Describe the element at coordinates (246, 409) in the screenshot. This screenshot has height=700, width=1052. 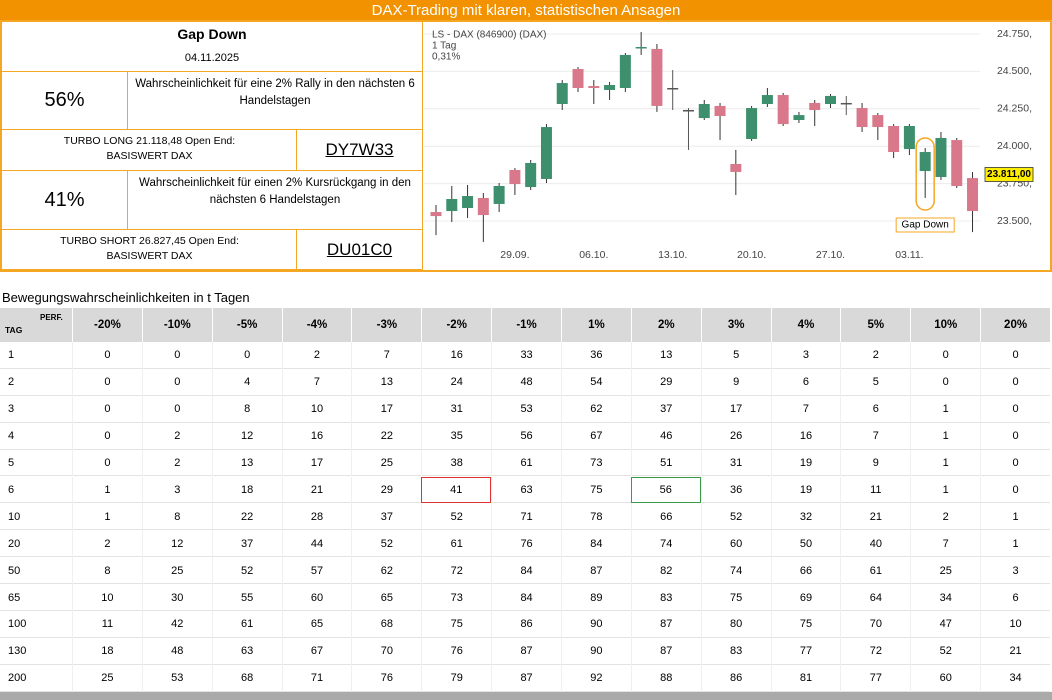
I see `table-cell: 8` at that location.